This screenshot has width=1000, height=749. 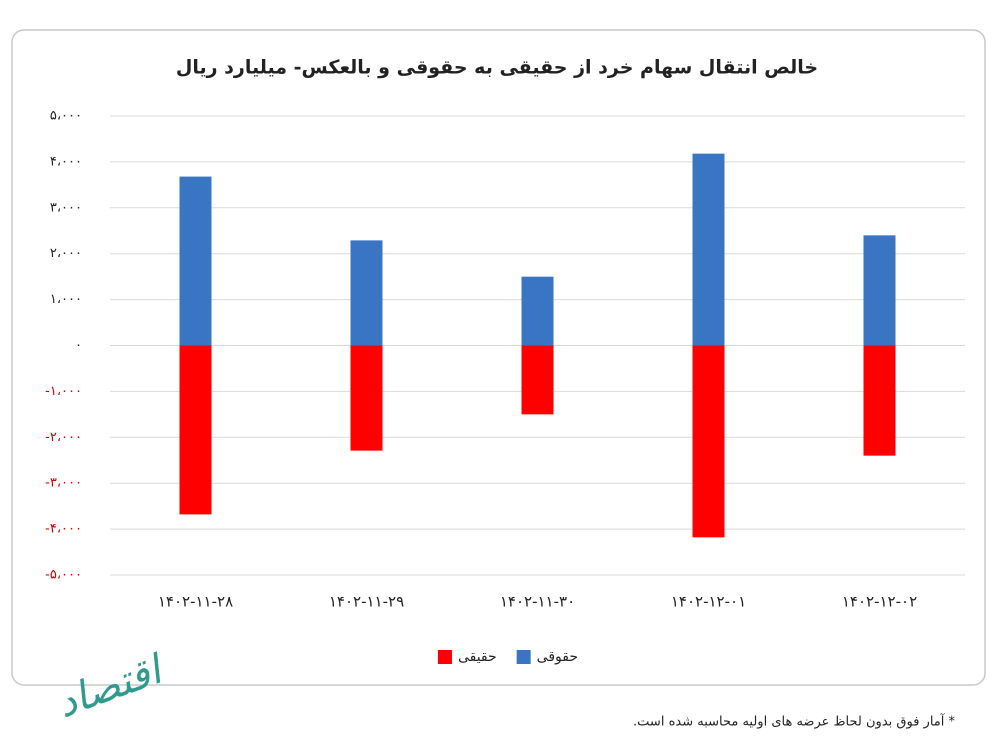 I want to click on y-tick-label: ۰, so click(x=78, y=345).